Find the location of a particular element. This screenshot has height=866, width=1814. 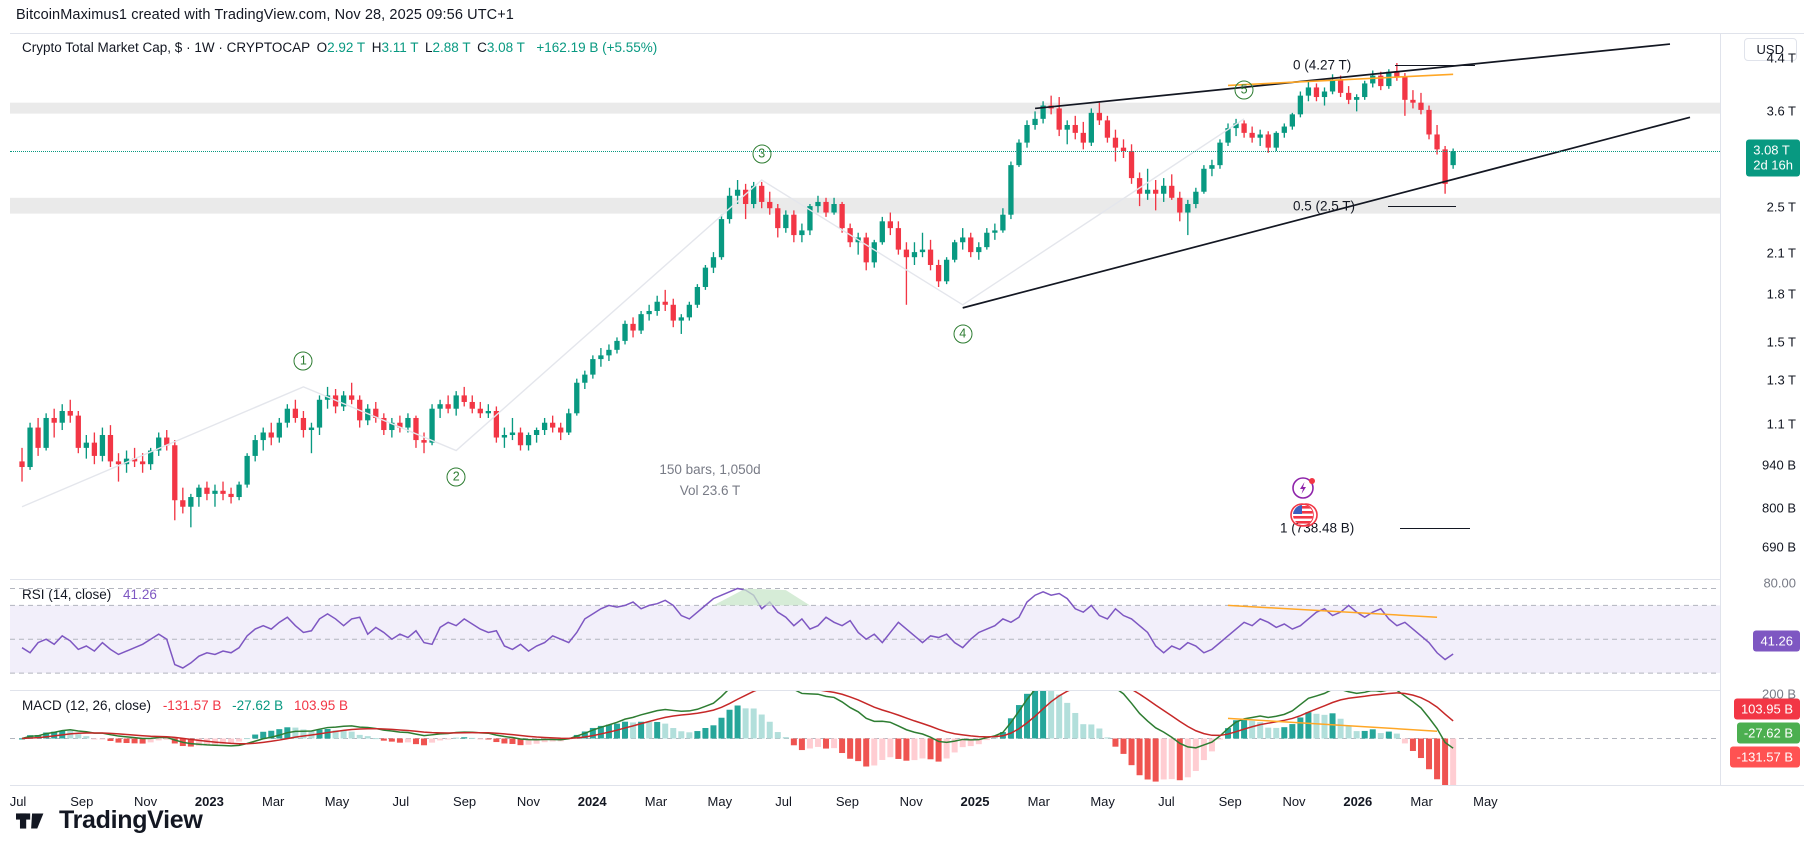

last-price-badge: 3.08 T 2d 16h is located at coordinates (1773, 158).